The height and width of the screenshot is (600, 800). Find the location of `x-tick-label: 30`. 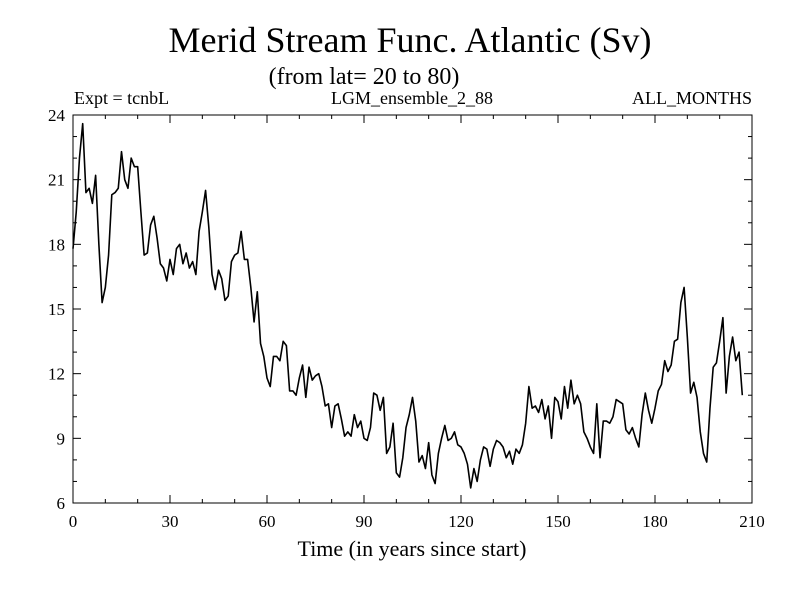

x-tick-label: 30 is located at coordinates (170, 521).